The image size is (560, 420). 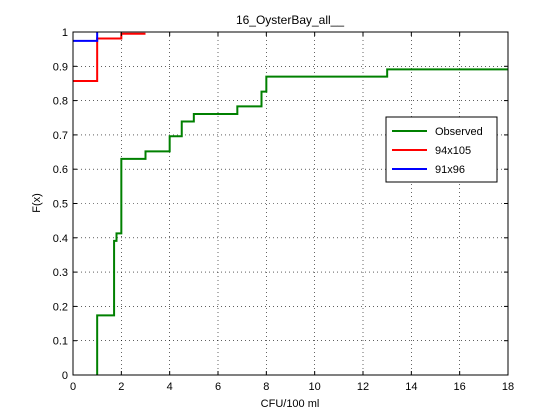 What do you see at coordinates (315, 387) in the screenshot?
I see `x-tick-label: 10` at bounding box center [315, 387].